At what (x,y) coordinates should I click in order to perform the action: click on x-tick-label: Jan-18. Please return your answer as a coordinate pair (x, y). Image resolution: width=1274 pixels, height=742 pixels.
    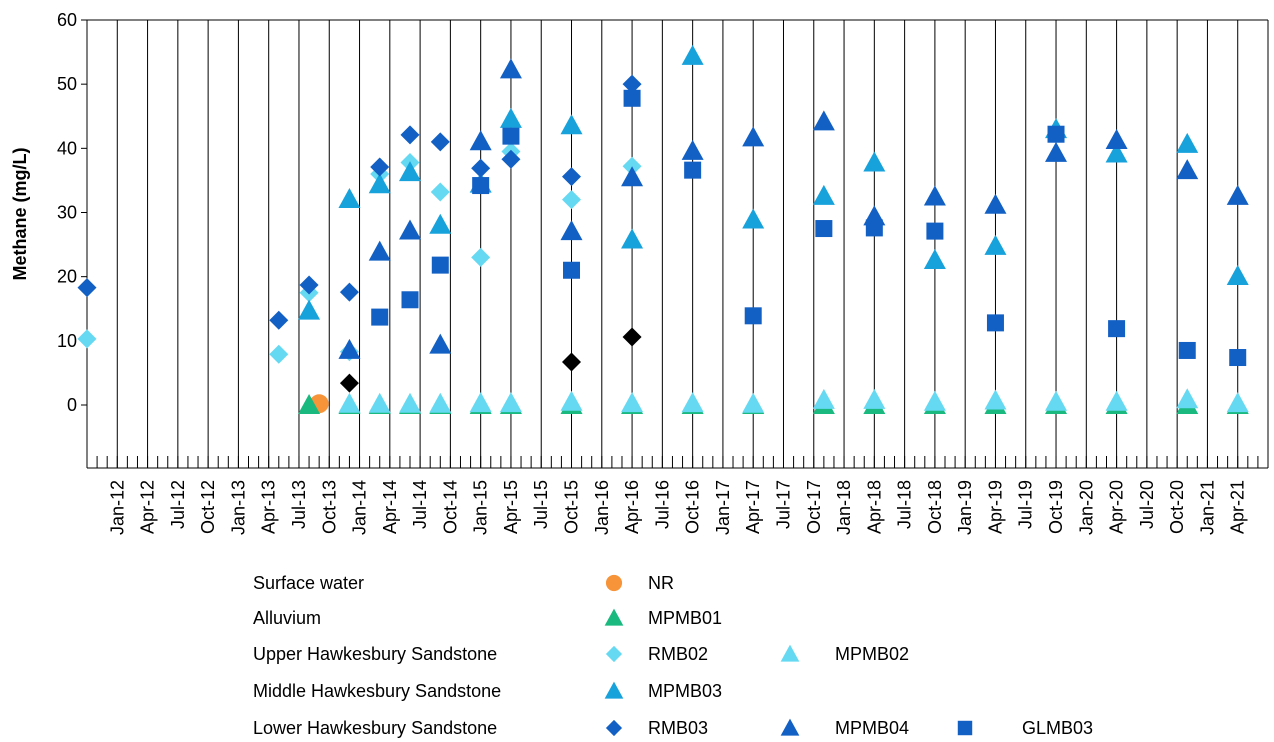
    Looking at the image, I should click on (844, 507).